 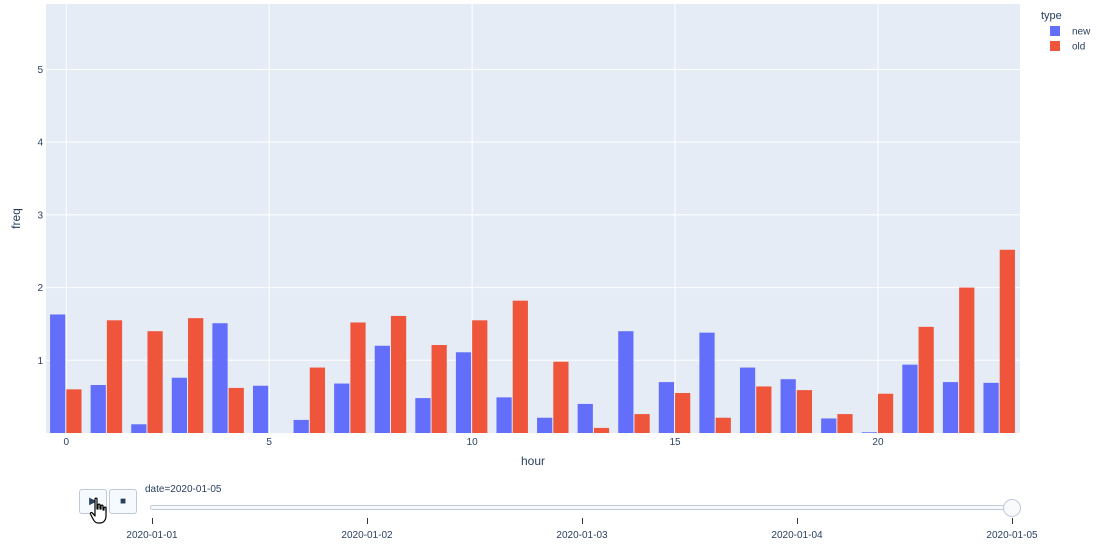 I want to click on slider-tick-label: 2020-01-03, so click(x=582, y=535).